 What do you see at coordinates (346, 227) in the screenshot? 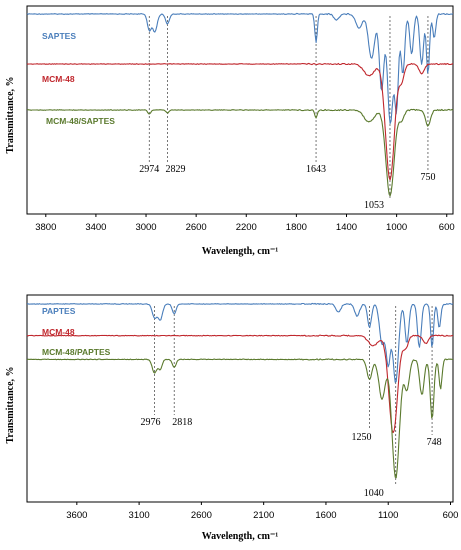
I see `x-tick-label: 1400` at bounding box center [346, 227].